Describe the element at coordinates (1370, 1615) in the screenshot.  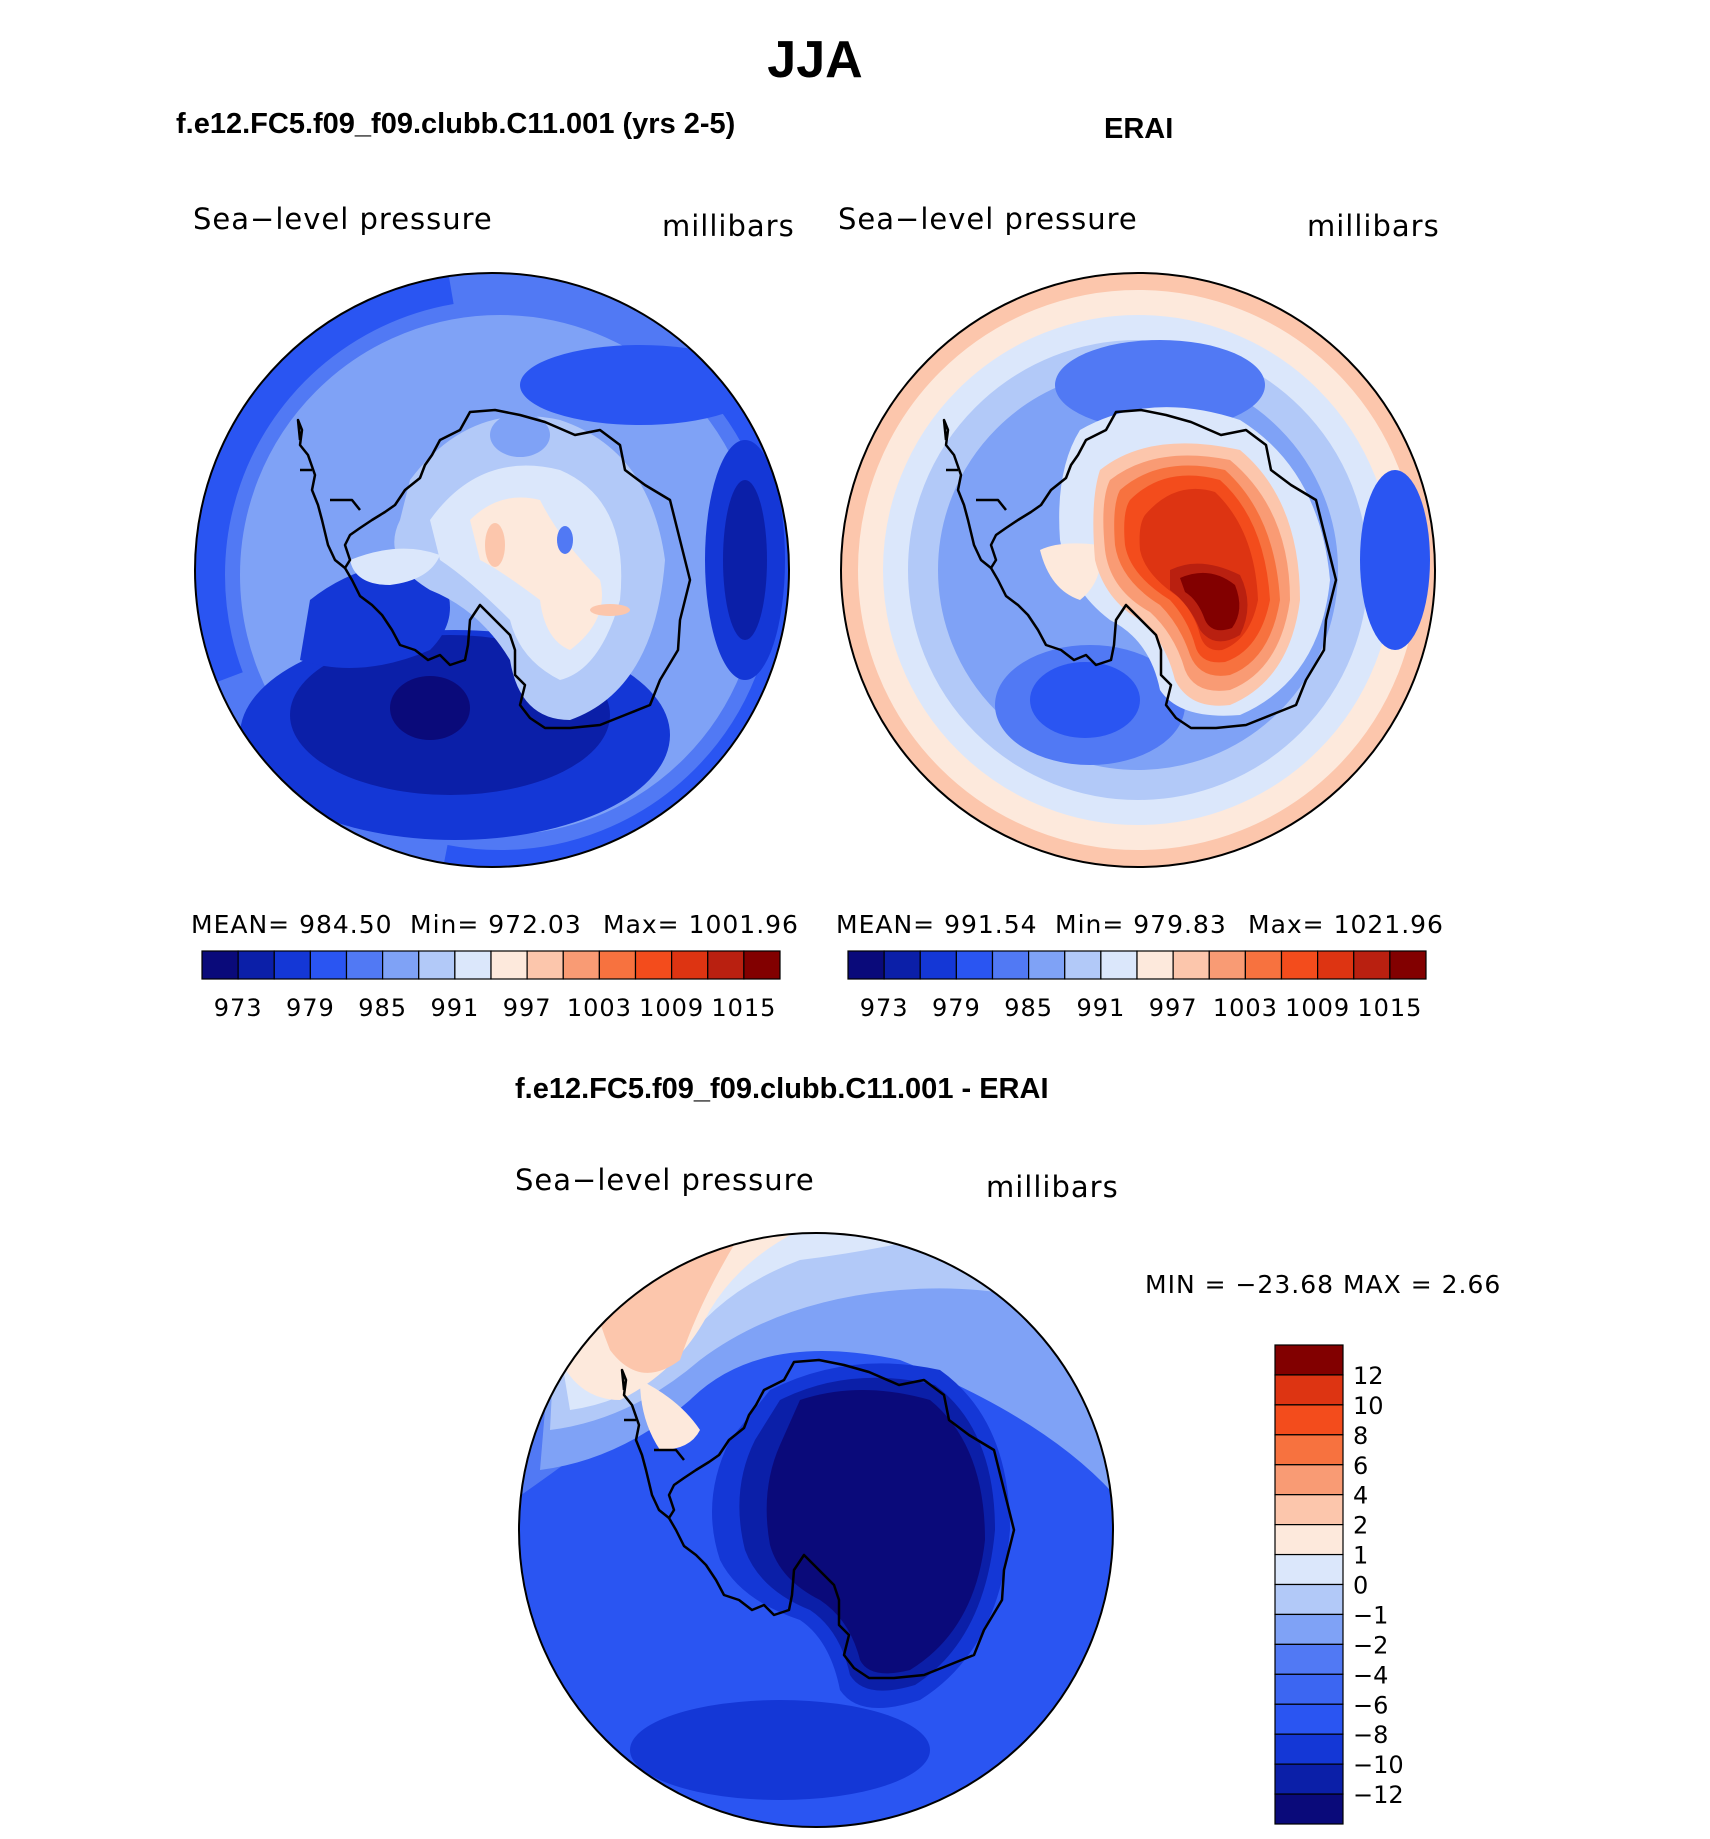
I see `diff-colorbar-tick-label: −1` at that location.